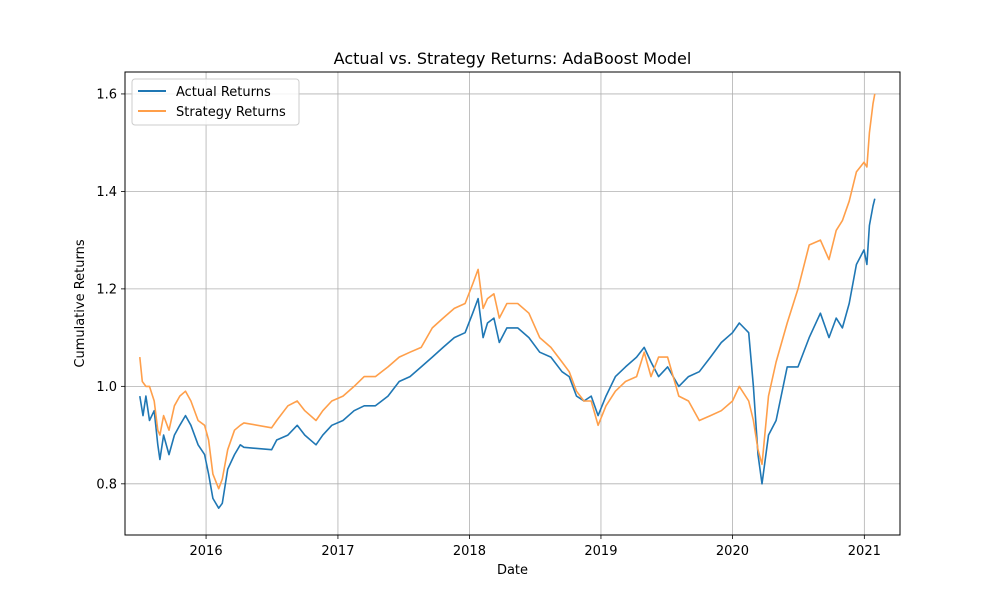  Describe the element at coordinates (469, 551) in the screenshot. I see `x-tick-label: 2018` at that location.